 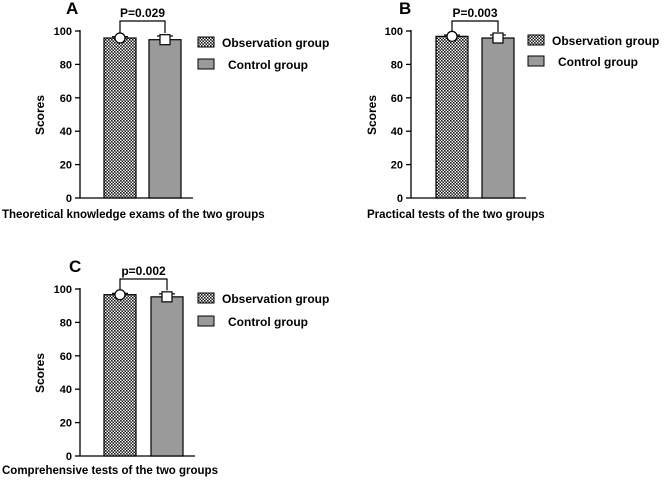 What do you see at coordinates (475, 26) in the screenshot?
I see `chart1-significance-bracket` at bounding box center [475, 26].